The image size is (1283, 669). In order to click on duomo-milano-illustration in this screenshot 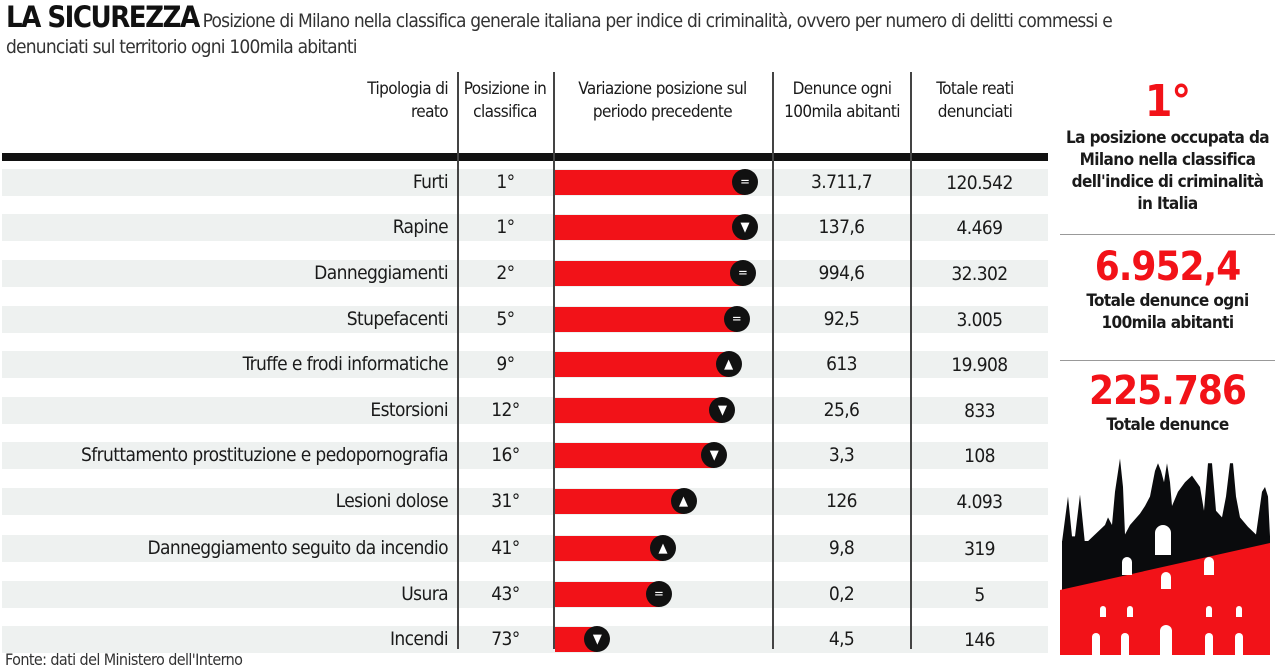, I will do `click(1165, 556)`.